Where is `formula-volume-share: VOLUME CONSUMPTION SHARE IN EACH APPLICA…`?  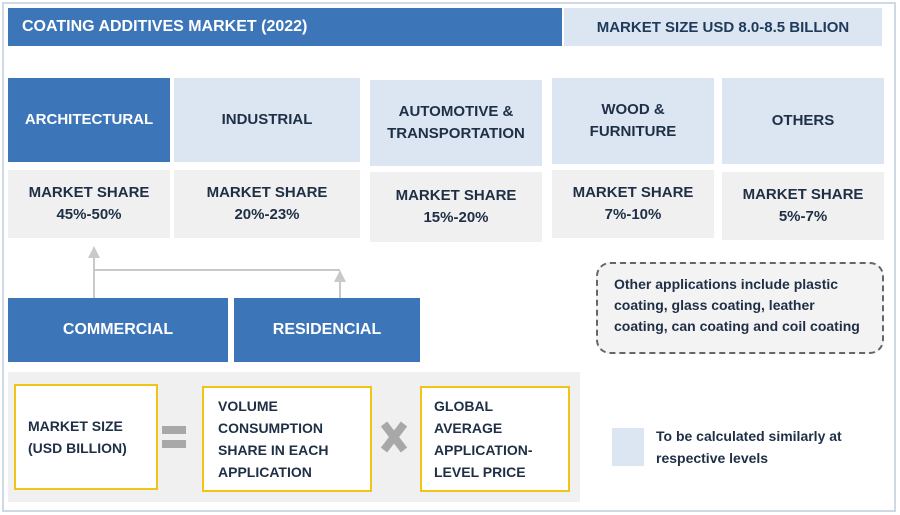 formula-volume-share: VOLUME CONSUMPTION SHARE IN EACH APPLICA… is located at coordinates (287, 439).